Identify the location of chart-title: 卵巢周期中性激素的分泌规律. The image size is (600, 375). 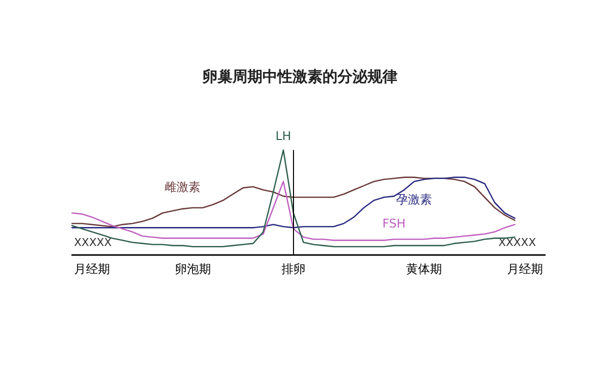
(300, 77).